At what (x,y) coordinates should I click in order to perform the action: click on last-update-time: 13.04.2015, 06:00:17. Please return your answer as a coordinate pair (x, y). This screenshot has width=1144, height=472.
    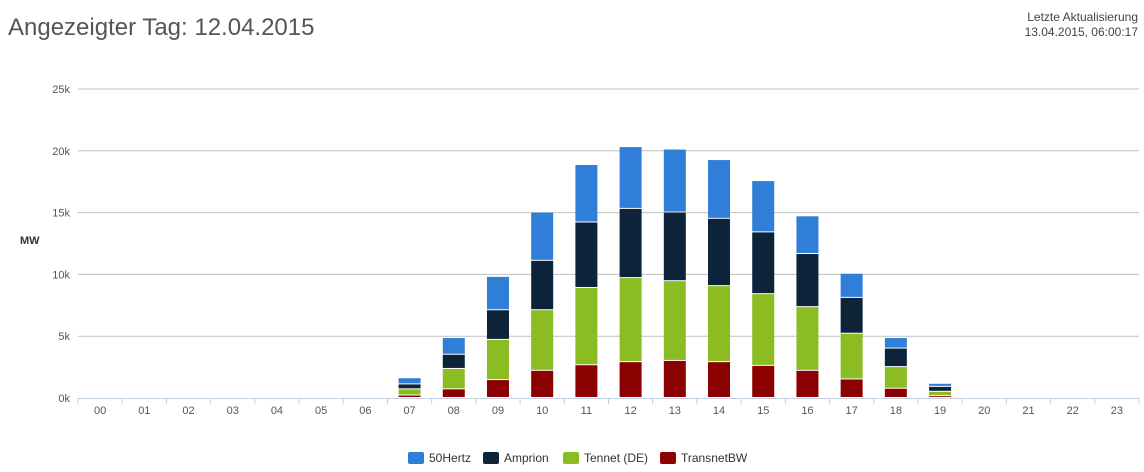
    Looking at the image, I should click on (1081, 32).